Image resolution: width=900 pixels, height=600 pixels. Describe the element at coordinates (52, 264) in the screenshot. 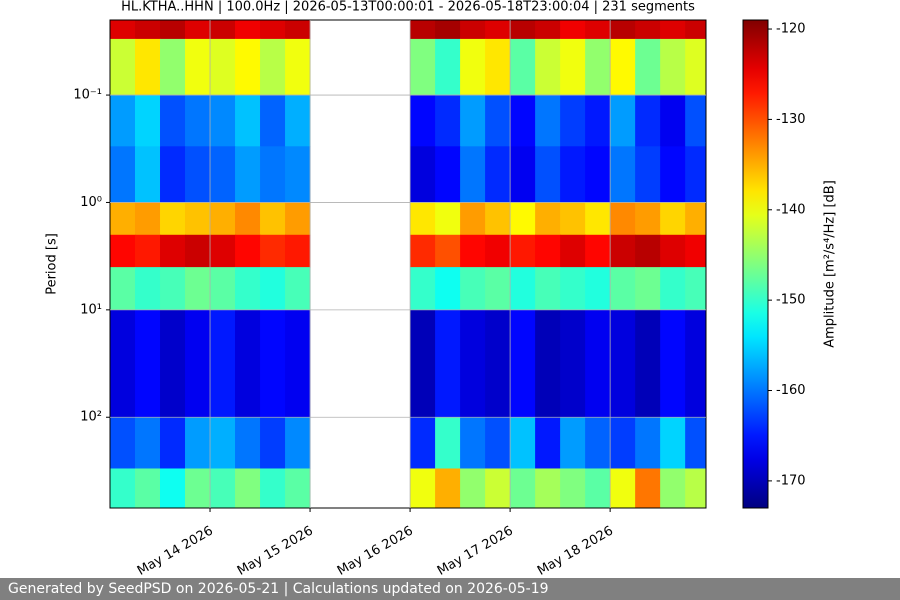

I see `y-axis-label: Period [s]` at that location.